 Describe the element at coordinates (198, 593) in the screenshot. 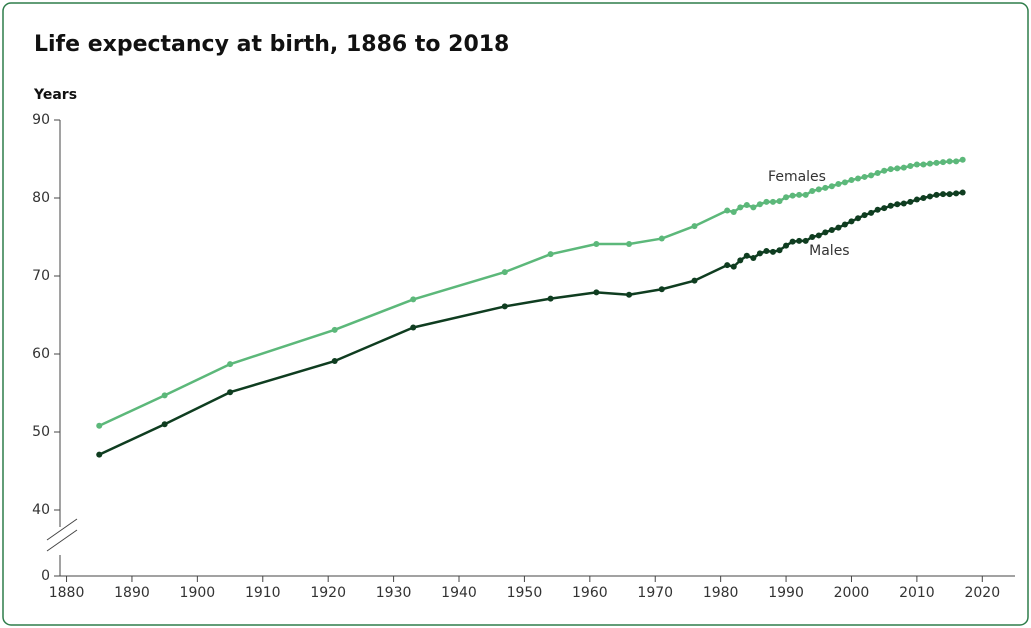

I see `x-tick-label: 1900` at that location.